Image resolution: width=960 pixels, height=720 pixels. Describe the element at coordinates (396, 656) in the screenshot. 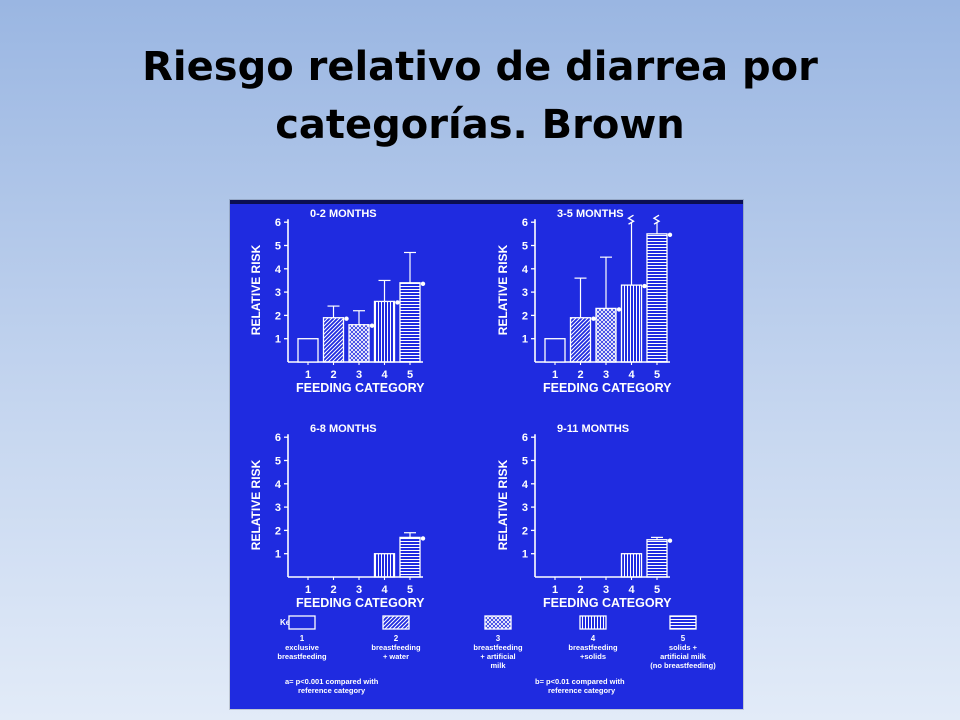

I see `key-description: + water` at that location.